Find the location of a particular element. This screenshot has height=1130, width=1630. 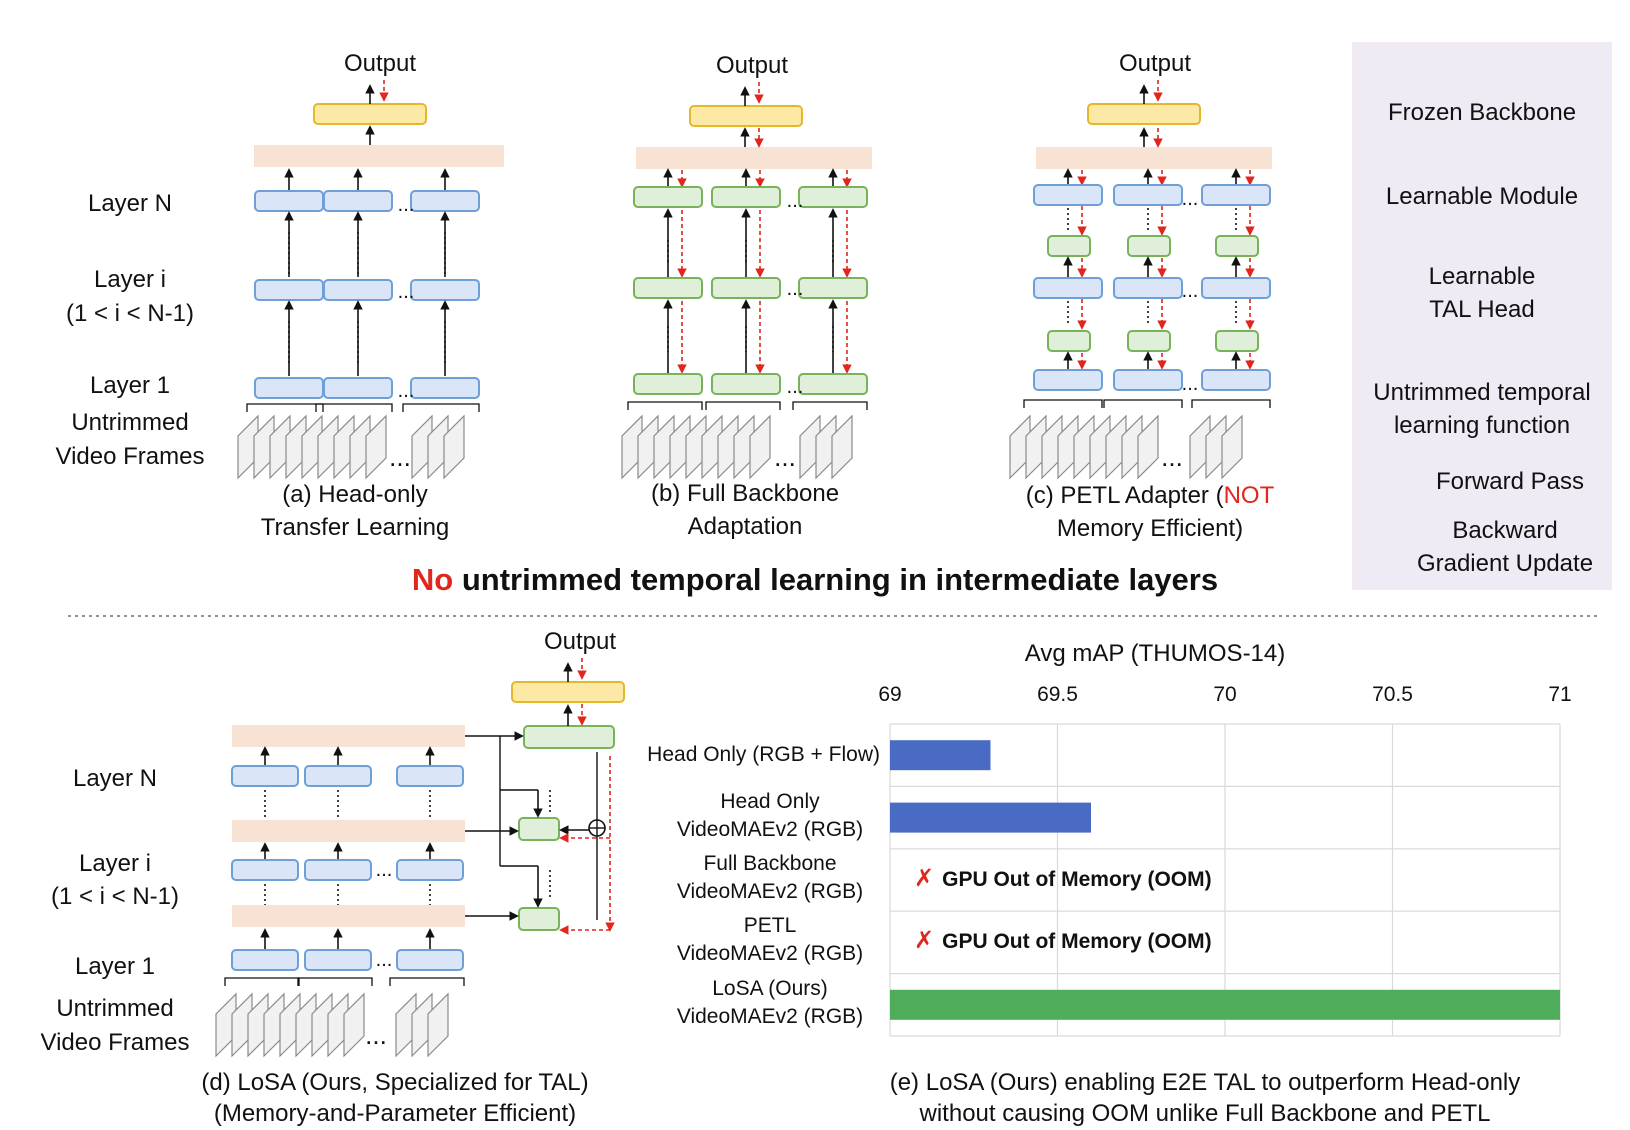

chart-oom-label-3: ✗ GPU Out of Memory (OOM) is located at coordinates (1063, 940).